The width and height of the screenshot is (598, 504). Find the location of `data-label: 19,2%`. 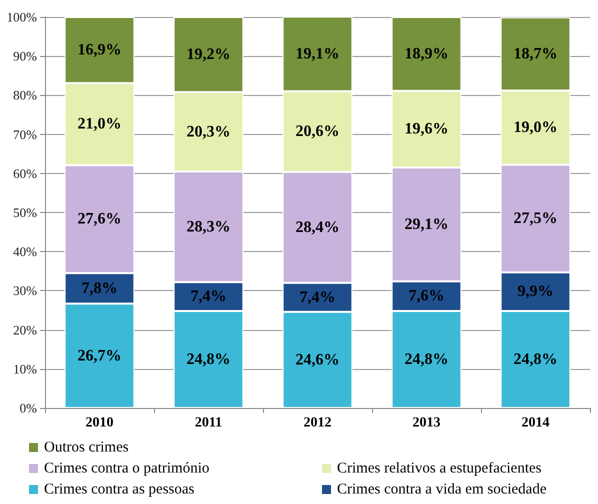

data-label: 19,2% is located at coordinates (208, 55).